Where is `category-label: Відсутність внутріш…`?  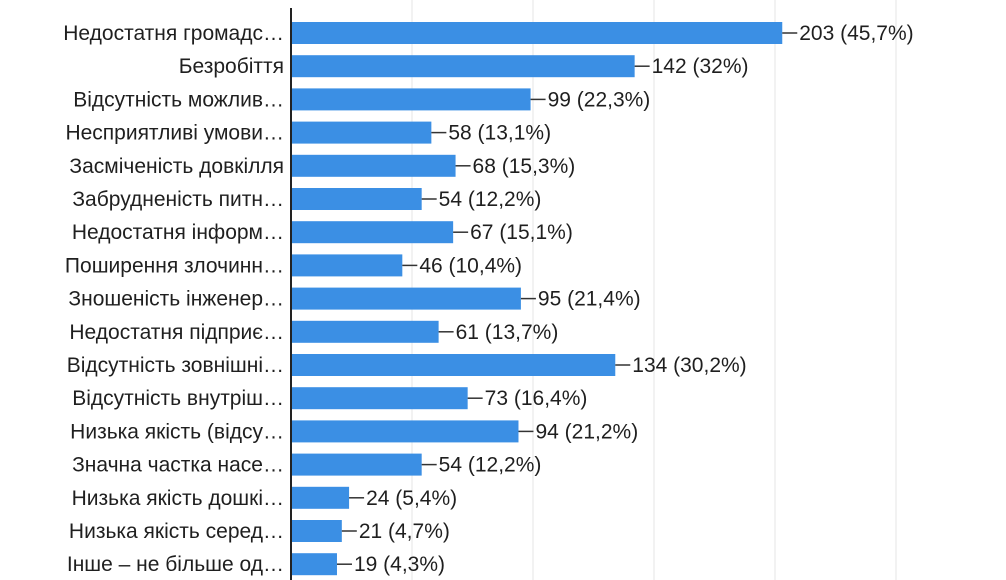 category-label: Відсутність внутріш… is located at coordinates (178, 398).